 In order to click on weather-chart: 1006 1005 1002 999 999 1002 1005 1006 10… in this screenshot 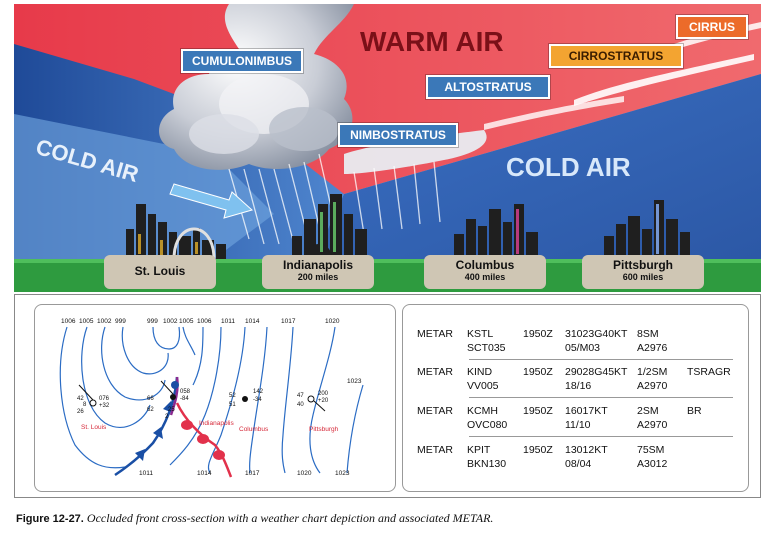, I will do `click(211, 398)`.